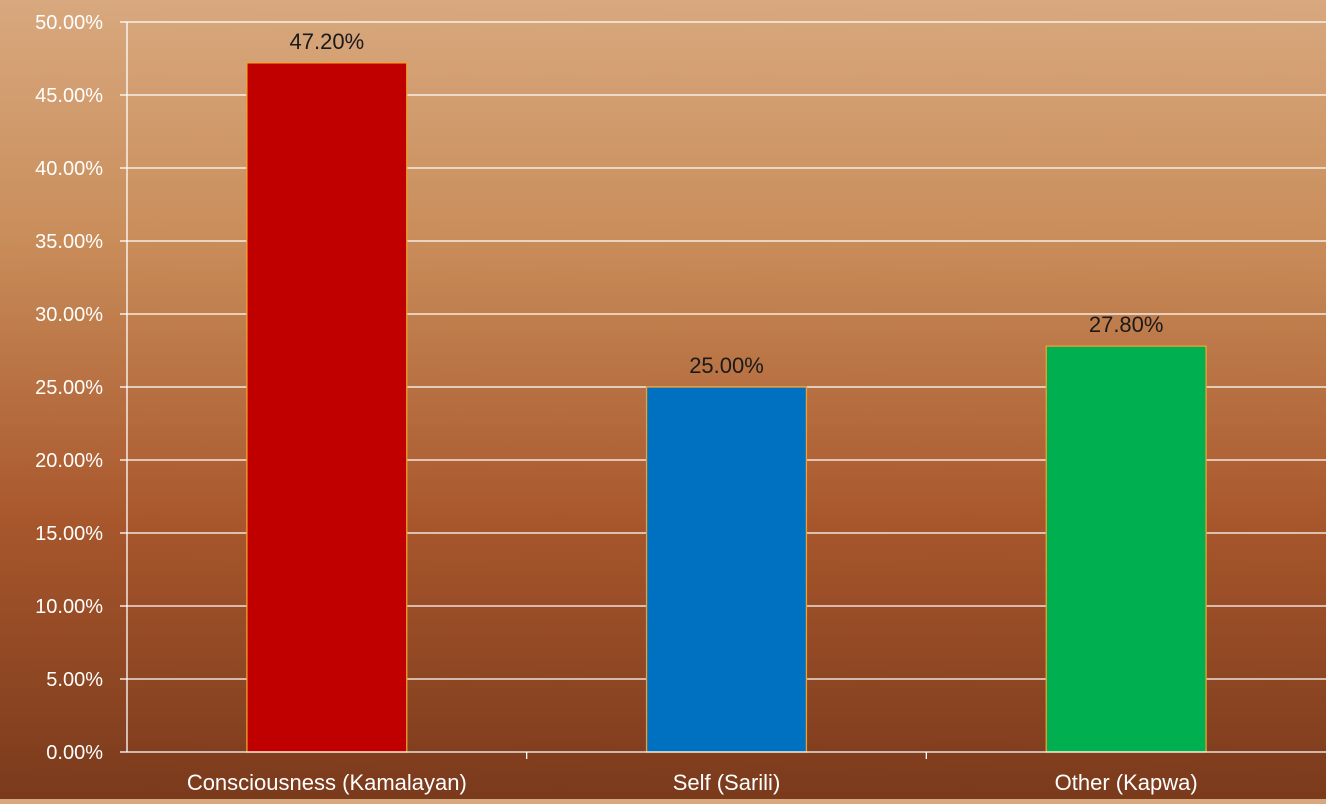  What do you see at coordinates (69, 169) in the screenshot?
I see `y-tick-label: 40.00%` at bounding box center [69, 169].